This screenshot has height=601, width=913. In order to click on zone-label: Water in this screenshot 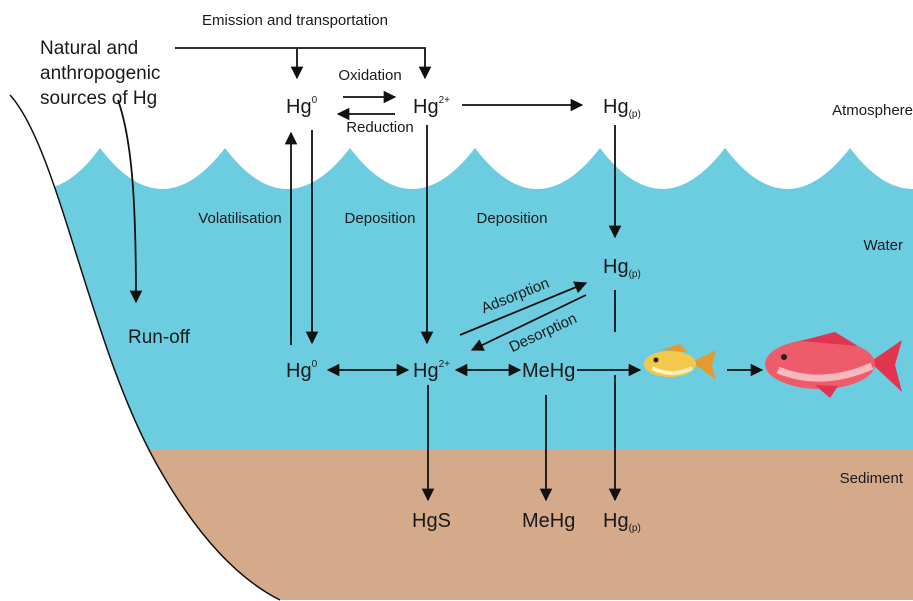, I will do `click(883, 245)`.